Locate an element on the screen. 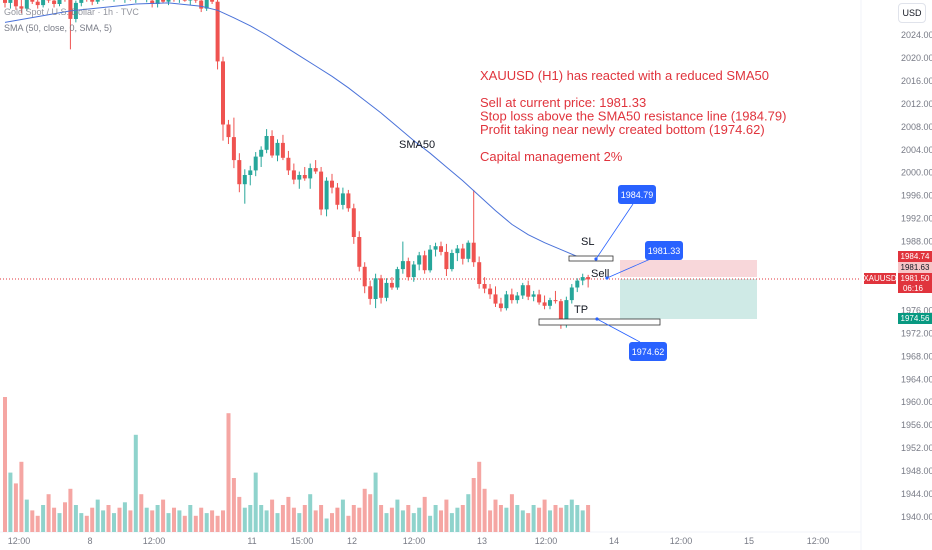 The image size is (932, 550). current-price-tag: 1981.63 is located at coordinates (915, 267).